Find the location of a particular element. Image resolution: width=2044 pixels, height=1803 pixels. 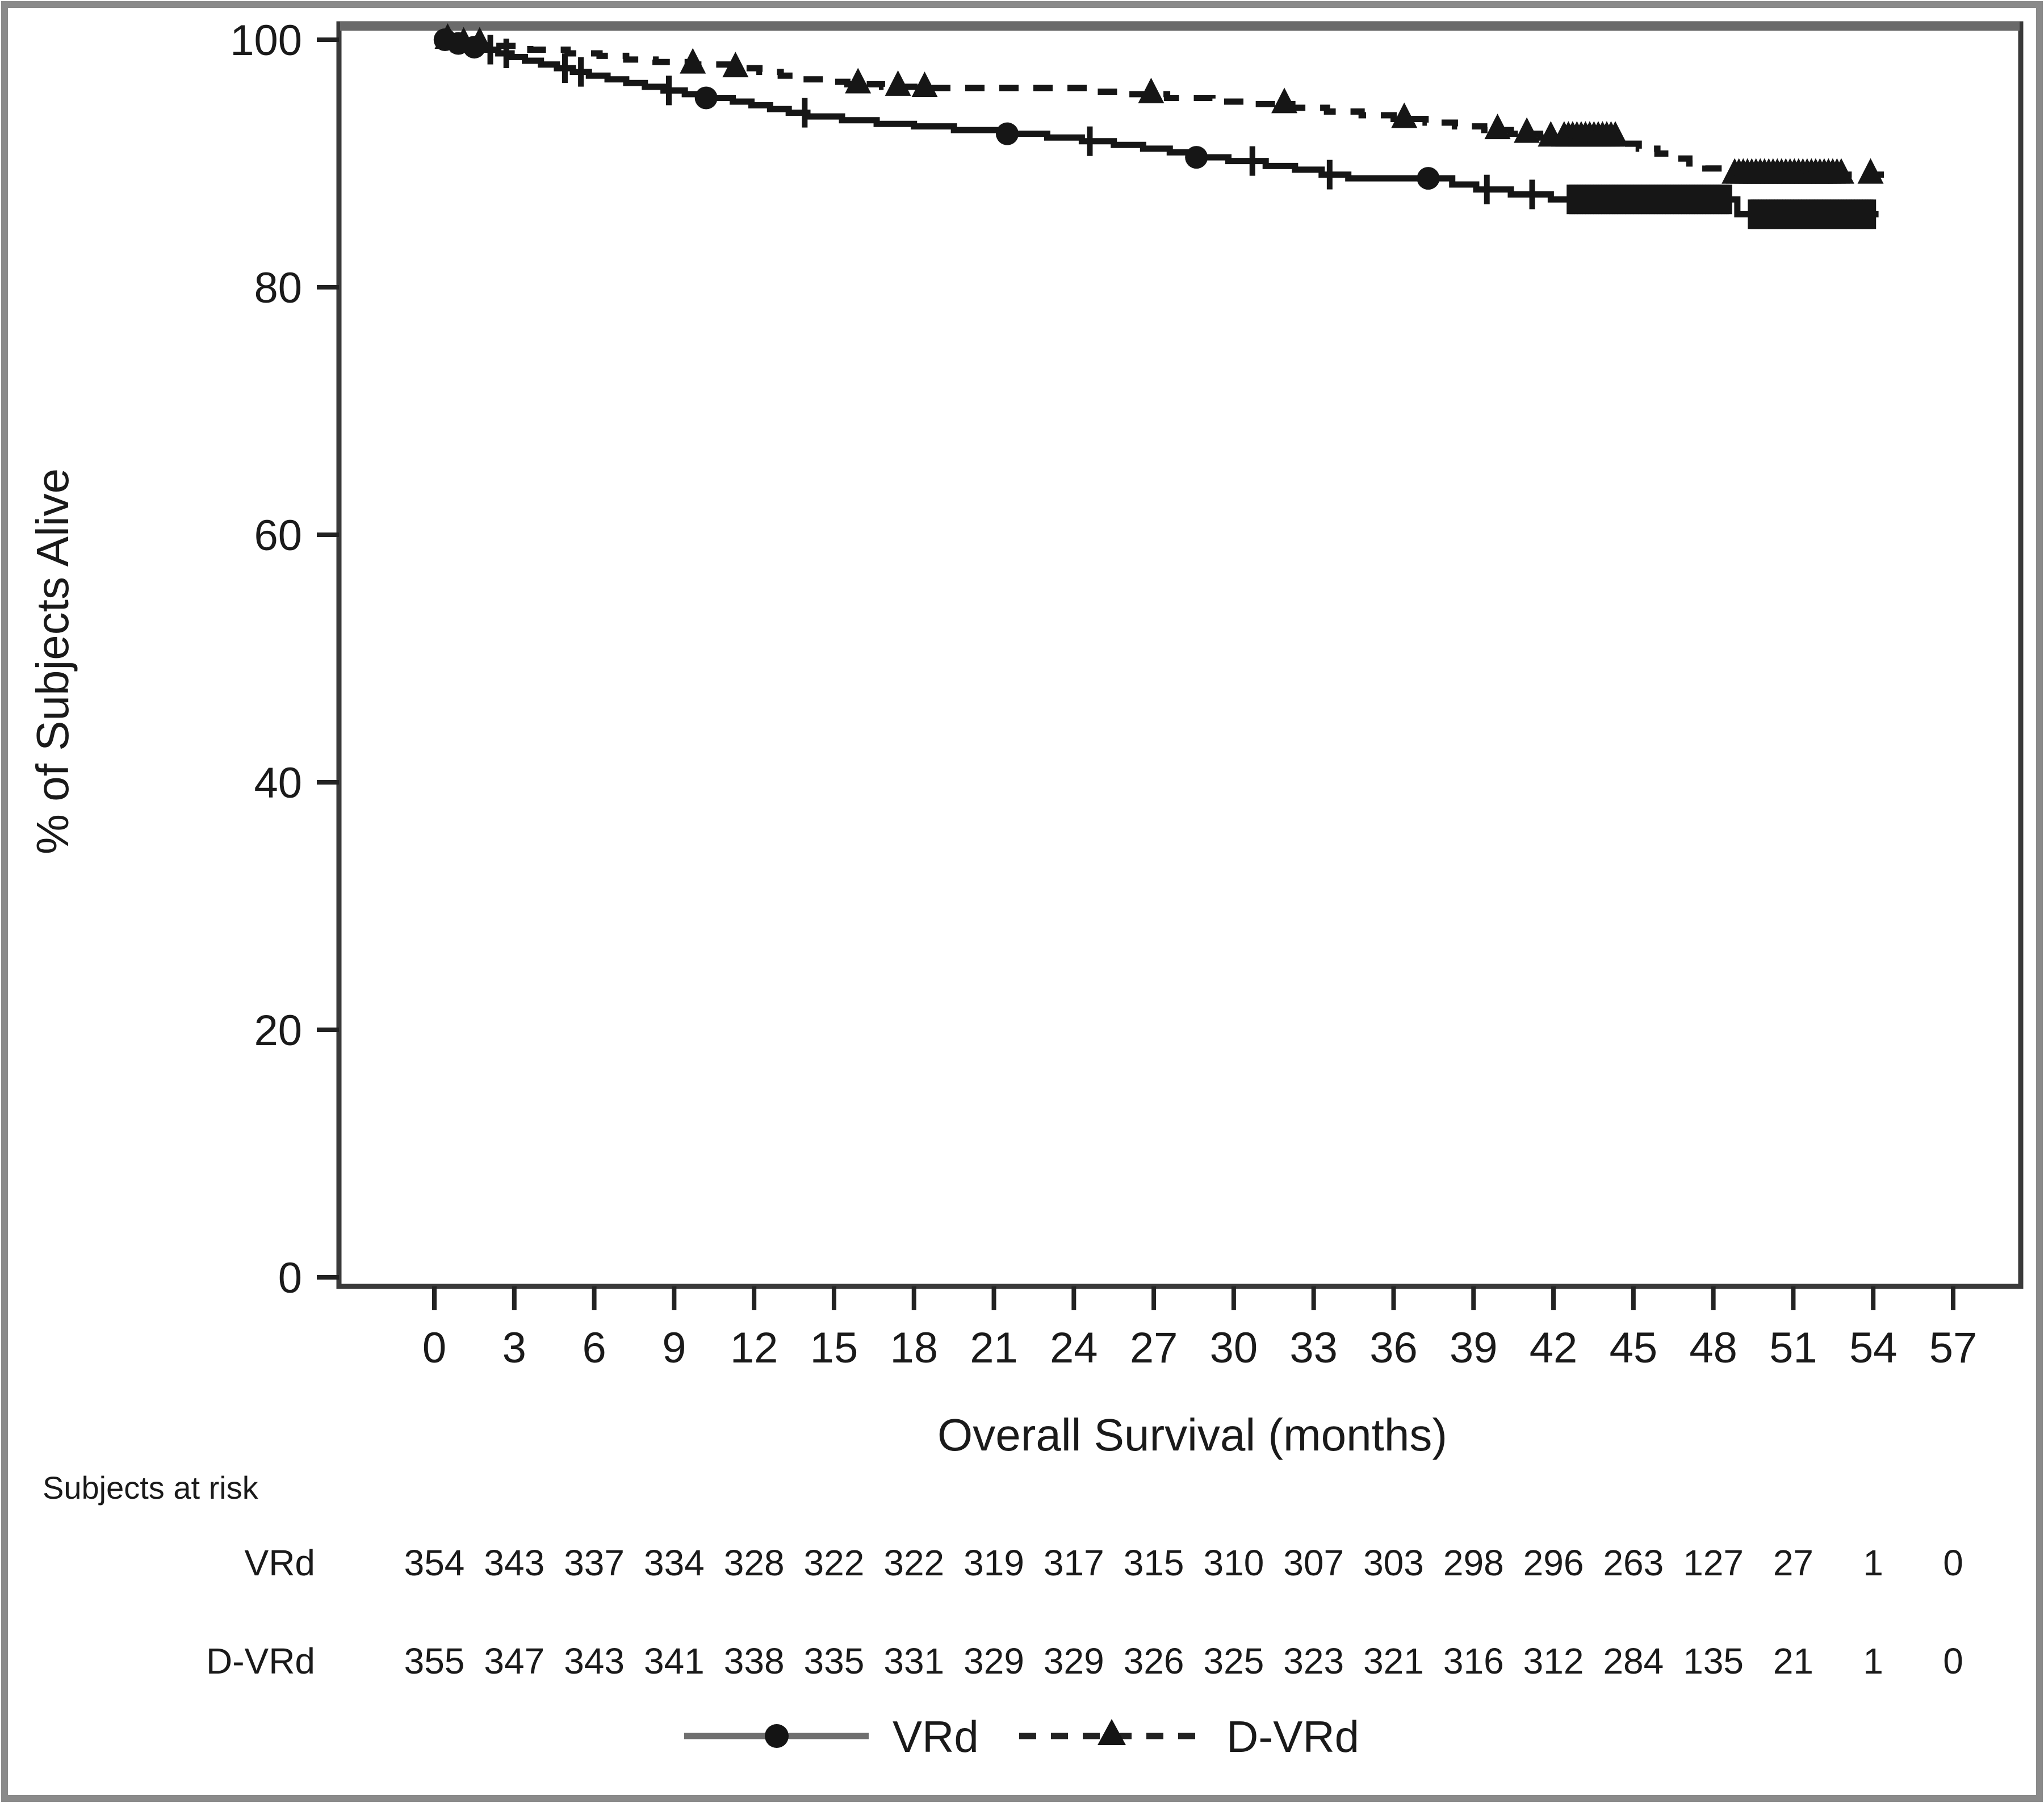

y-tick-label: 80 is located at coordinates (278, 288).